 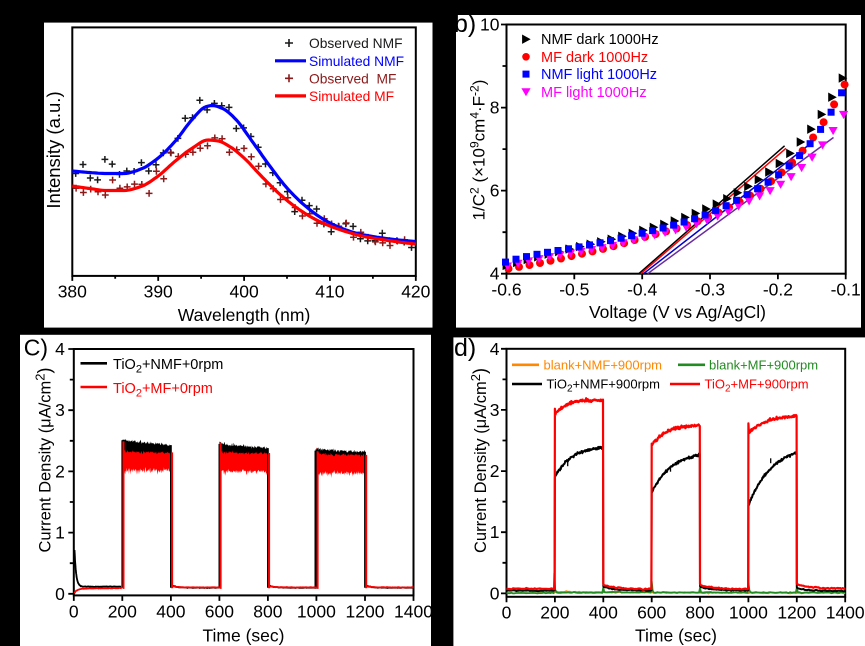 I want to click on svg-text: 410, so click(x=329, y=292).